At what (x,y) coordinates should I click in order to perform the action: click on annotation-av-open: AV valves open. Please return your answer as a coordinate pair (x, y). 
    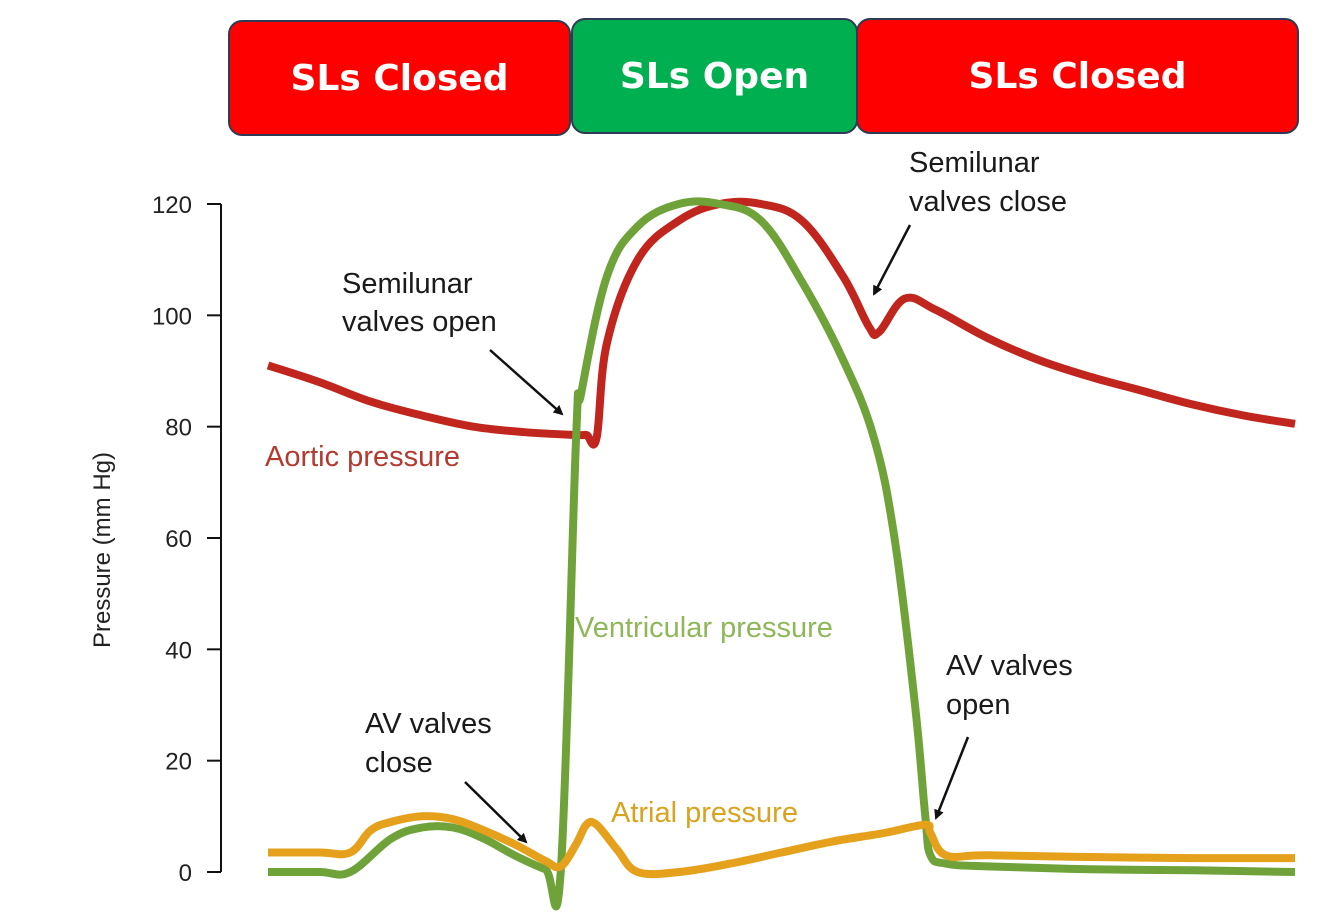
    Looking at the image, I should click on (1003, 735).